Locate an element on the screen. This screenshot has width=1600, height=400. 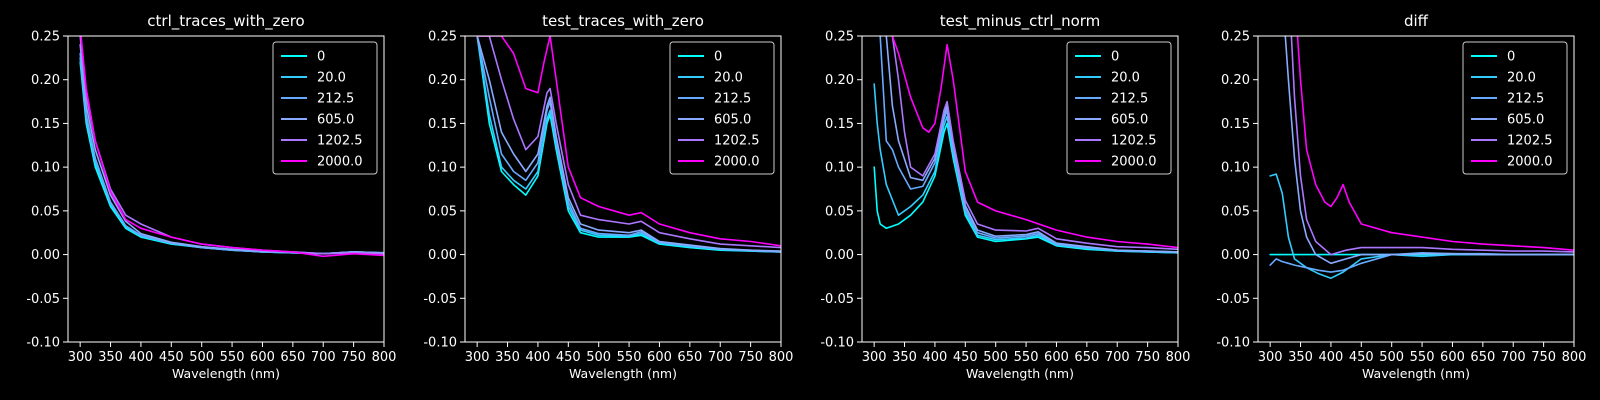
chart-title: test_minus_ctrl_norm is located at coordinates (1020, 21).